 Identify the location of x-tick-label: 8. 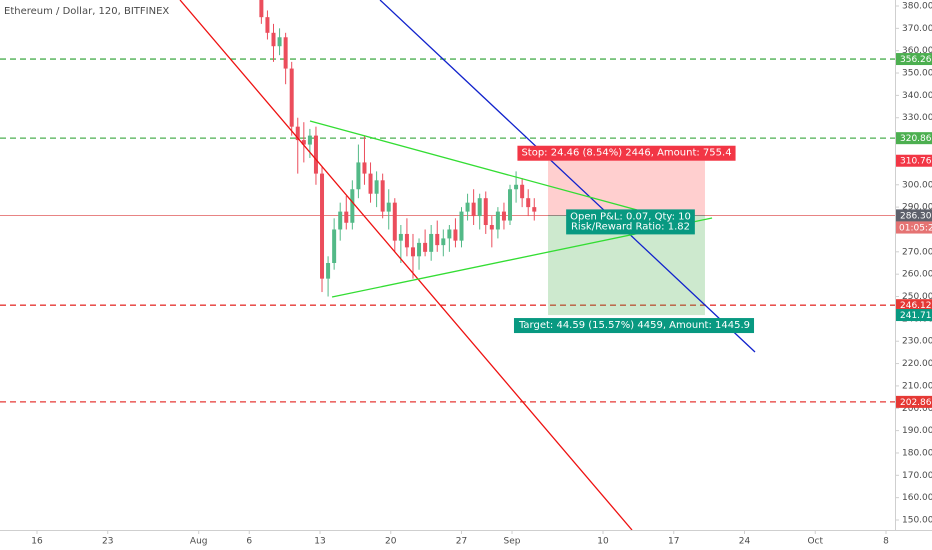
(886, 542).